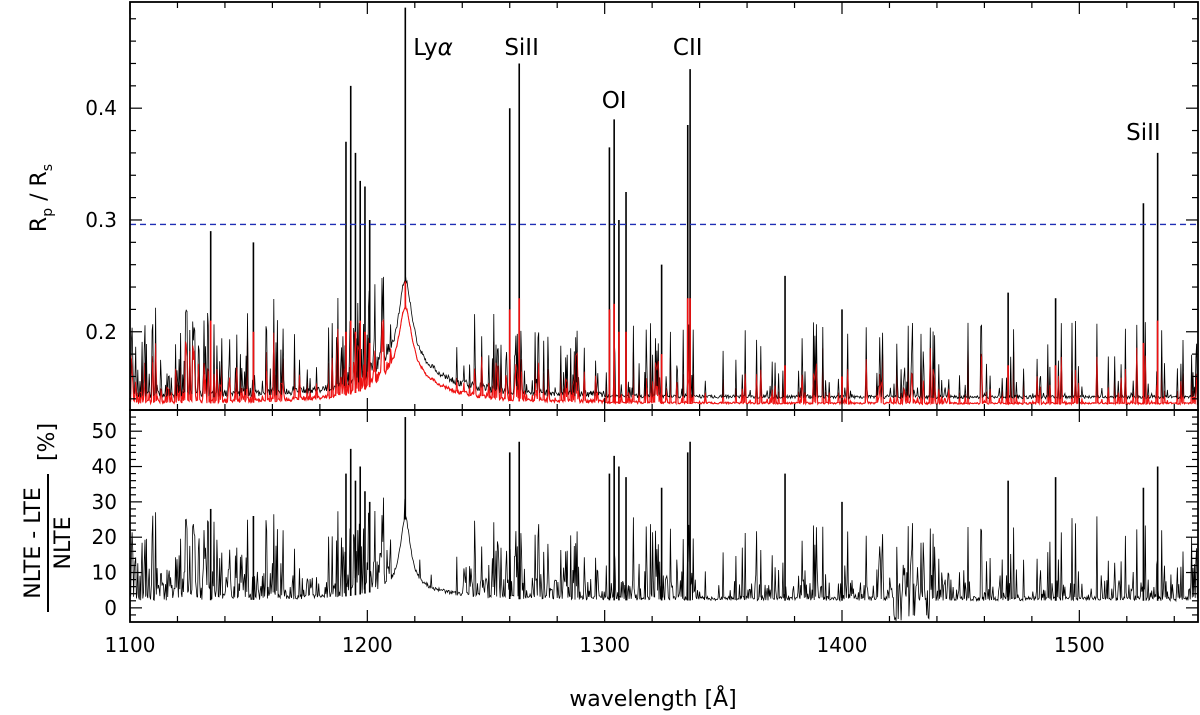 This screenshot has height=715, width=1200. I want to click on bottom-y-axis-title: NLTE - LTE NLTE [%], so click(48, 517).